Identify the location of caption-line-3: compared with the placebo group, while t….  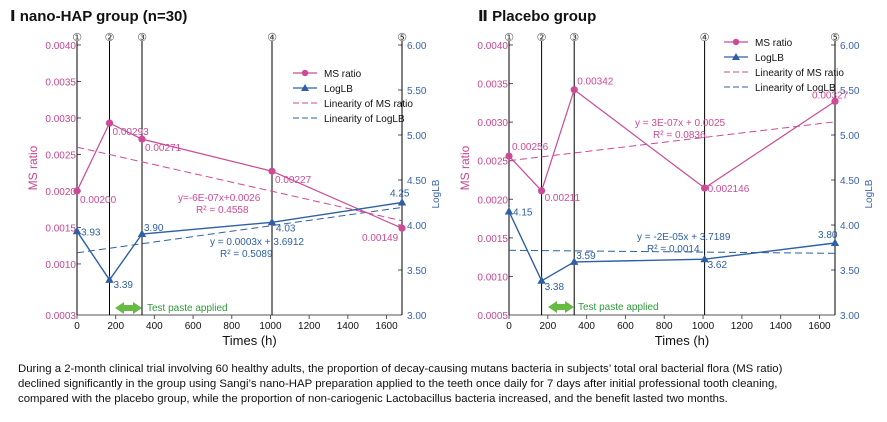
(373, 399).